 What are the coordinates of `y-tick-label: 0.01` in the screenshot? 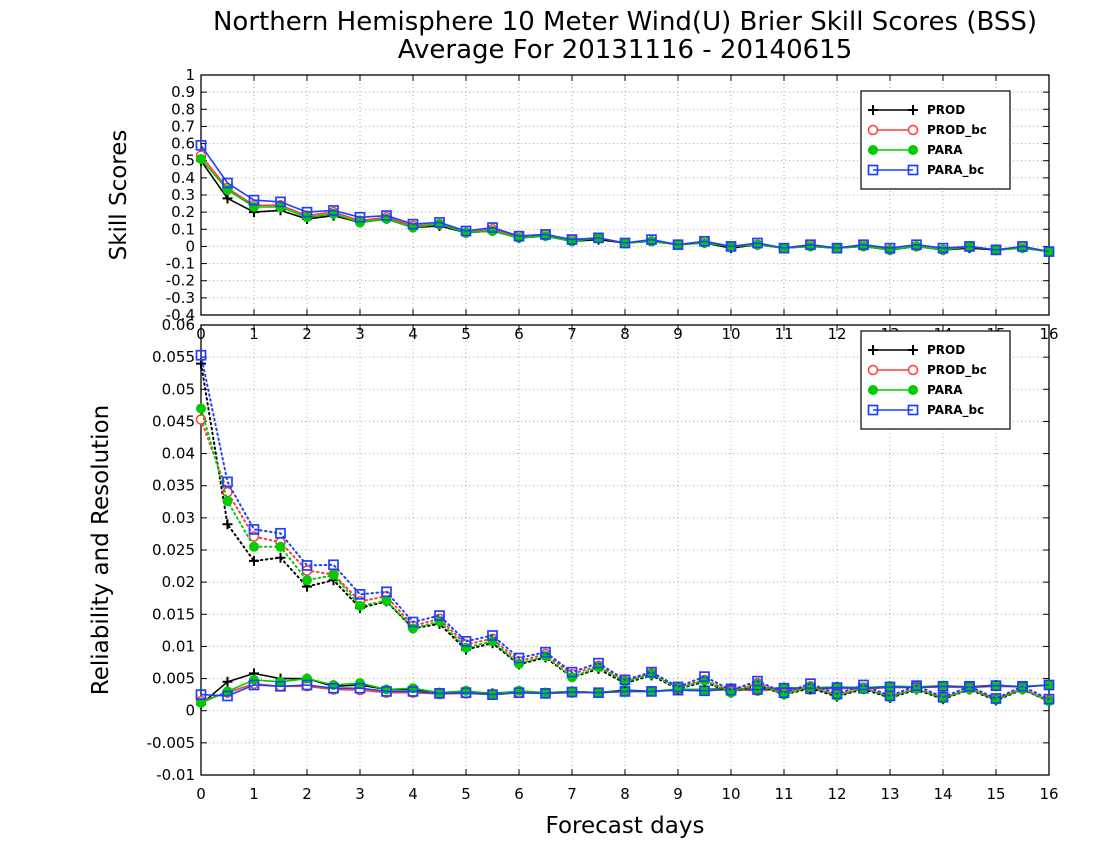 It's located at (178, 646).